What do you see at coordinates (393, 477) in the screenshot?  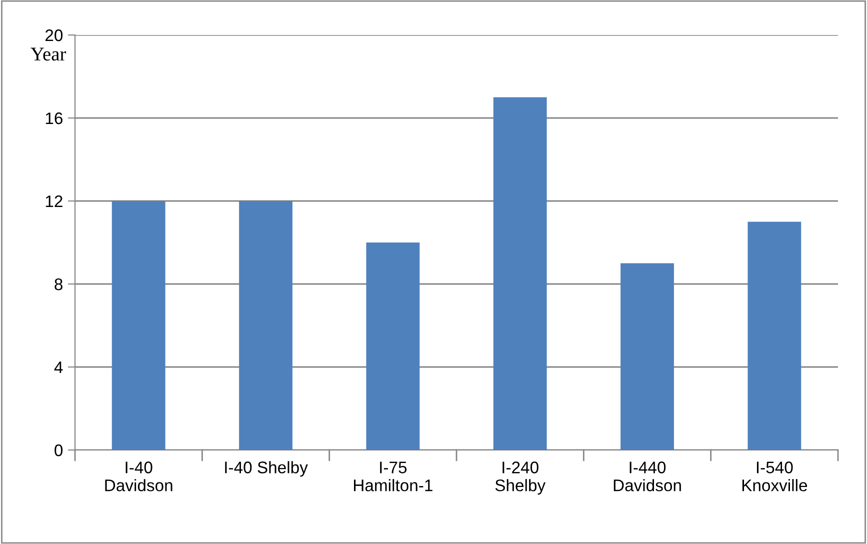 I see `x-tick-label: I-75 Hamilton-1` at bounding box center [393, 477].